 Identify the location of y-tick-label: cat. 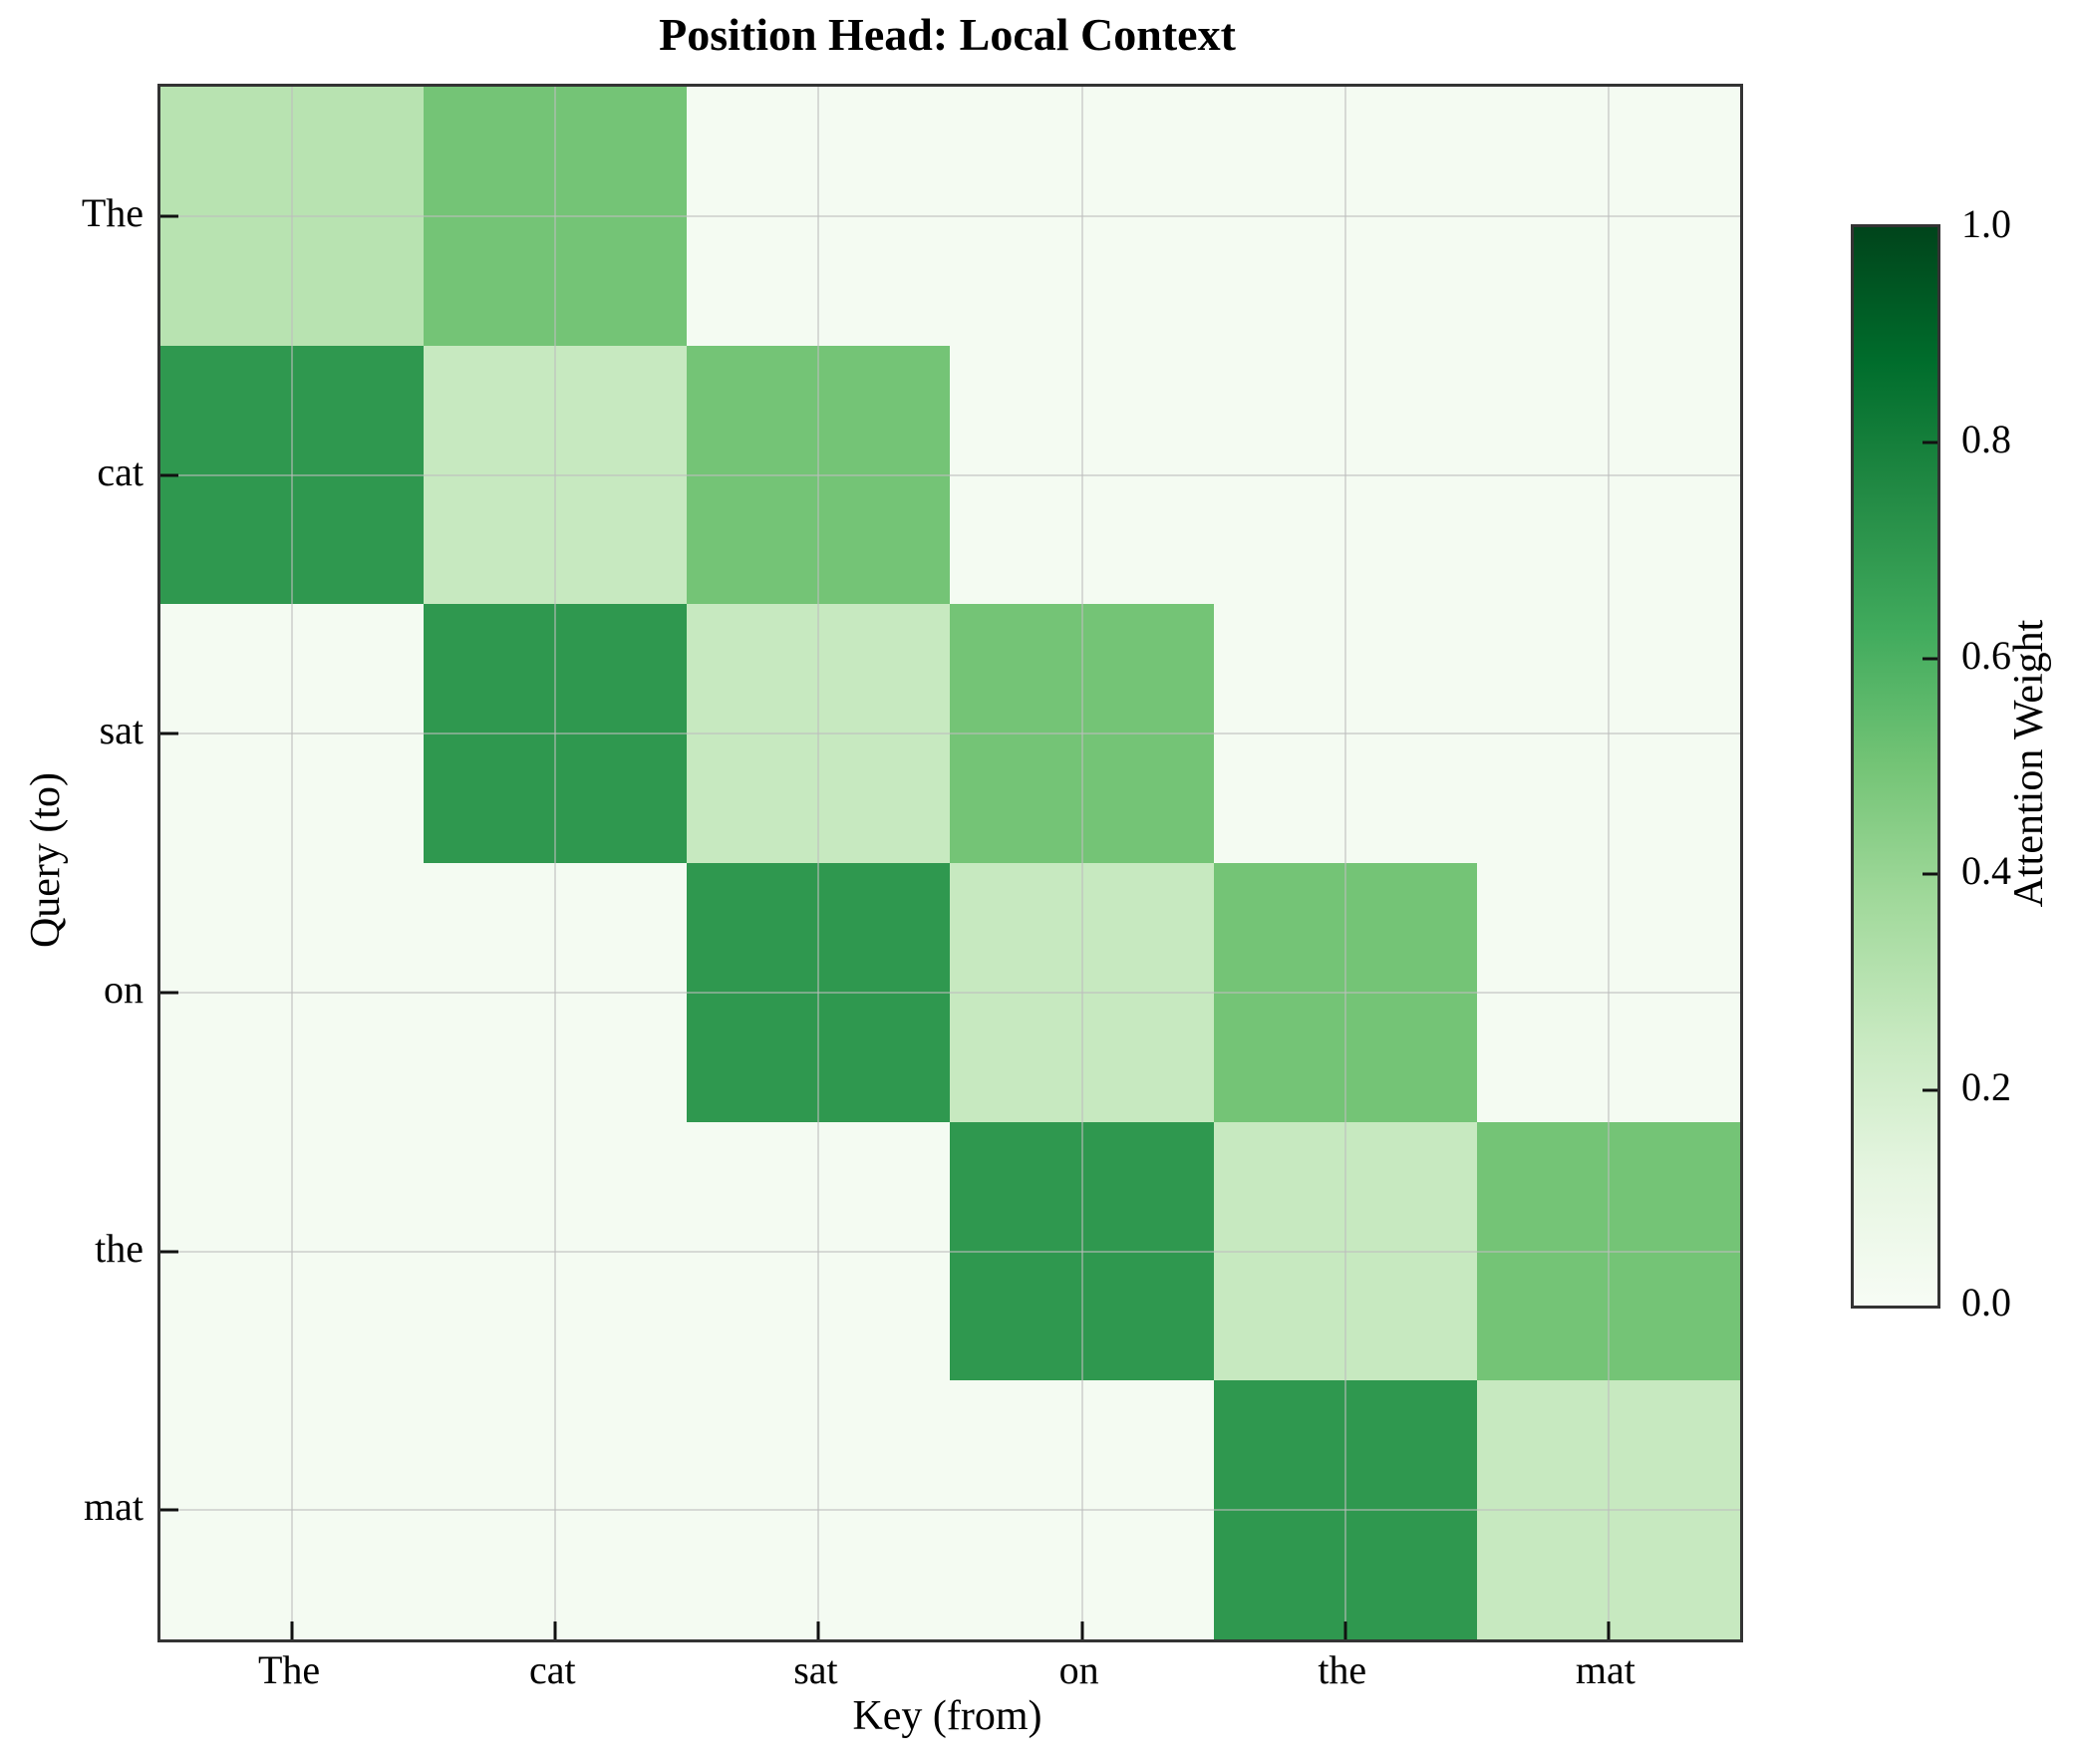
(120, 471).